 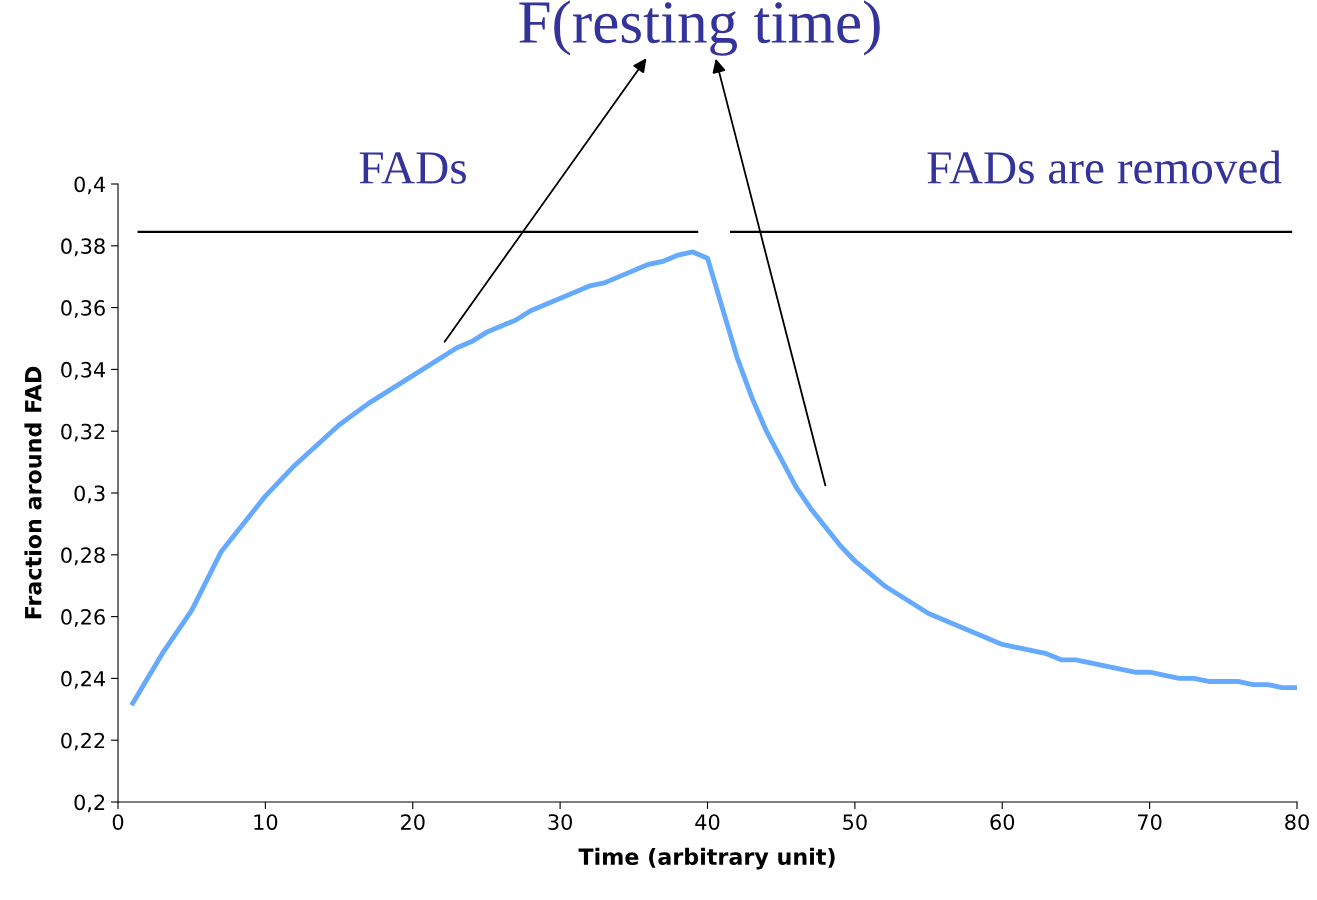 What do you see at coordinates (1104, 167) in the screenshot?
I see `text: FADs are removed` at bounding box center [1104, 167].